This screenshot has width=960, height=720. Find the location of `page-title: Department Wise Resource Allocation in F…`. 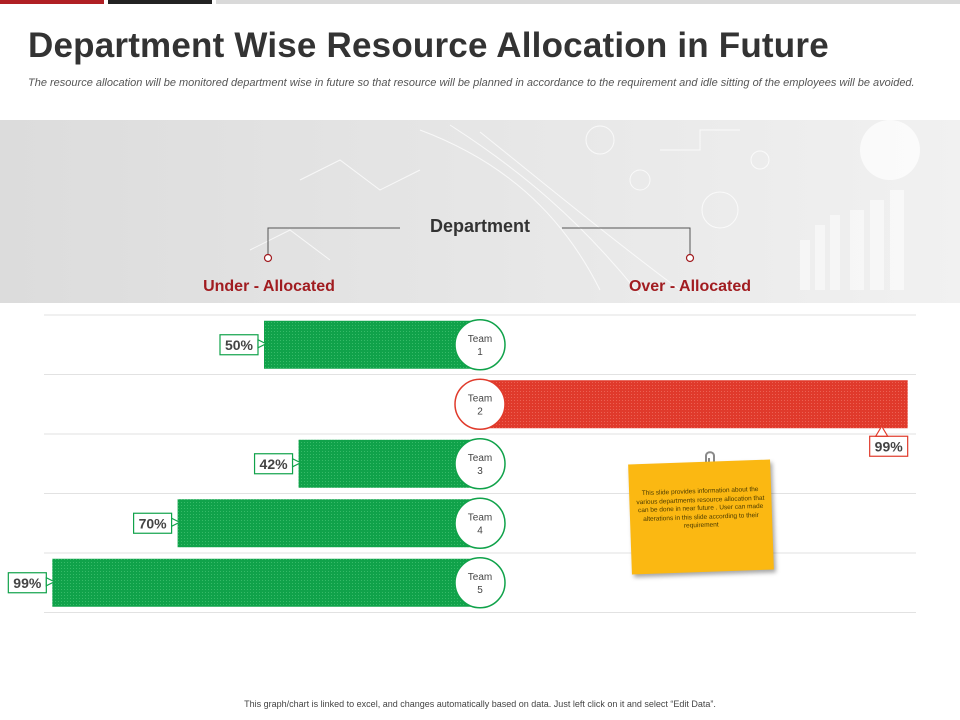

page-title: Department Wise Resource Allocation in F… is located at coordinates (428, 45).